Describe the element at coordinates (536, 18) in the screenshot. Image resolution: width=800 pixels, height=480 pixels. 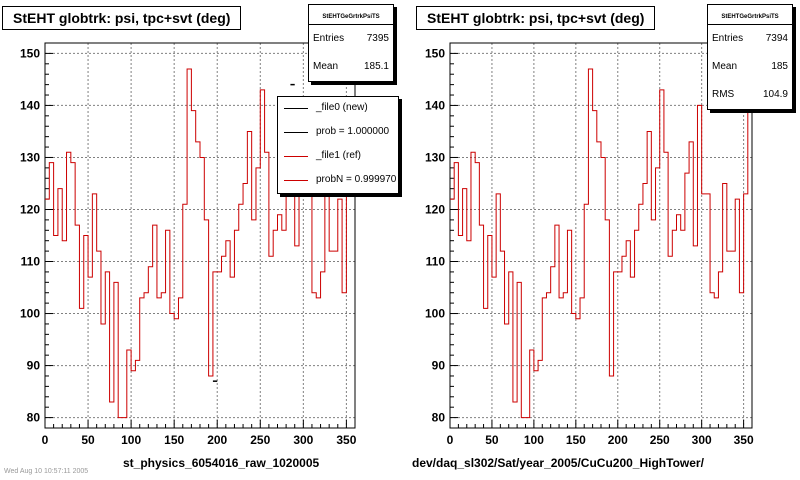
I see `histogram-title-right: StEHT globtrk: psi, tpc+svt (deg)` at that location.